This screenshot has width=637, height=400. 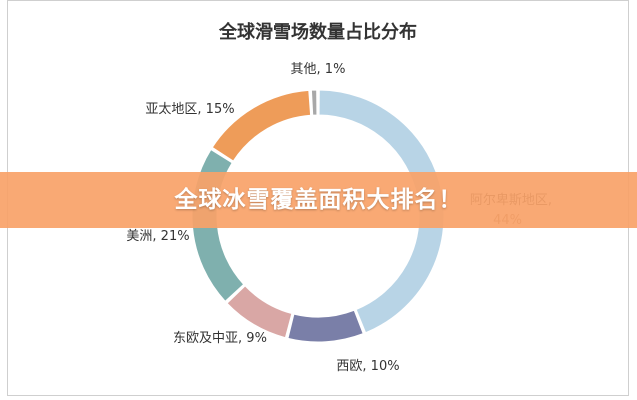 What do you see at coordinates (317, 32) in the screenshot?
I see `chart-title: 全球滑雪场数量占比分布` at bounding box center [317, 32].